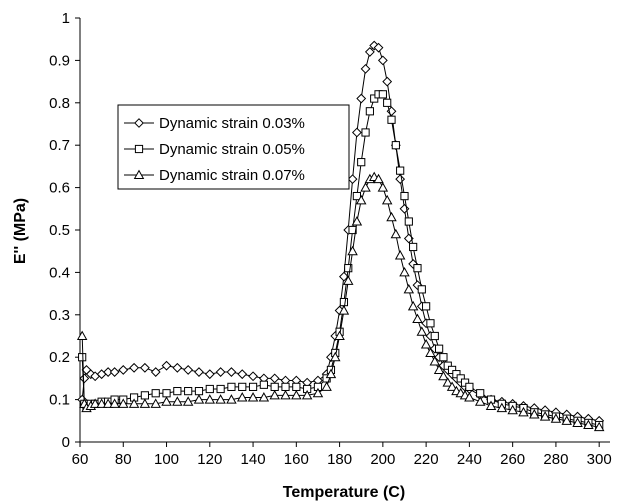 The height and width of the screenshot is (504, 626). Describe the element at coordinates (59, 272) in the screenshot. I see `y-tick-label: 0.4` at that location.